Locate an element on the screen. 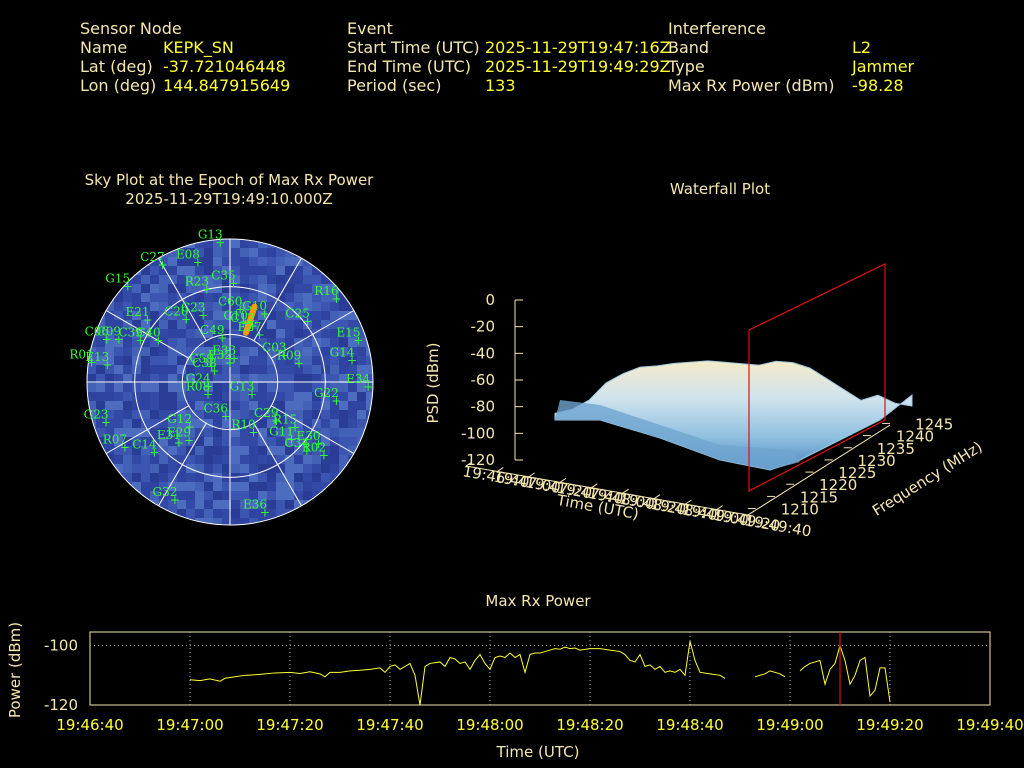 This screenshot has height=768, width=1024. satellite-label: G13 is located at coordinates (210, 235).